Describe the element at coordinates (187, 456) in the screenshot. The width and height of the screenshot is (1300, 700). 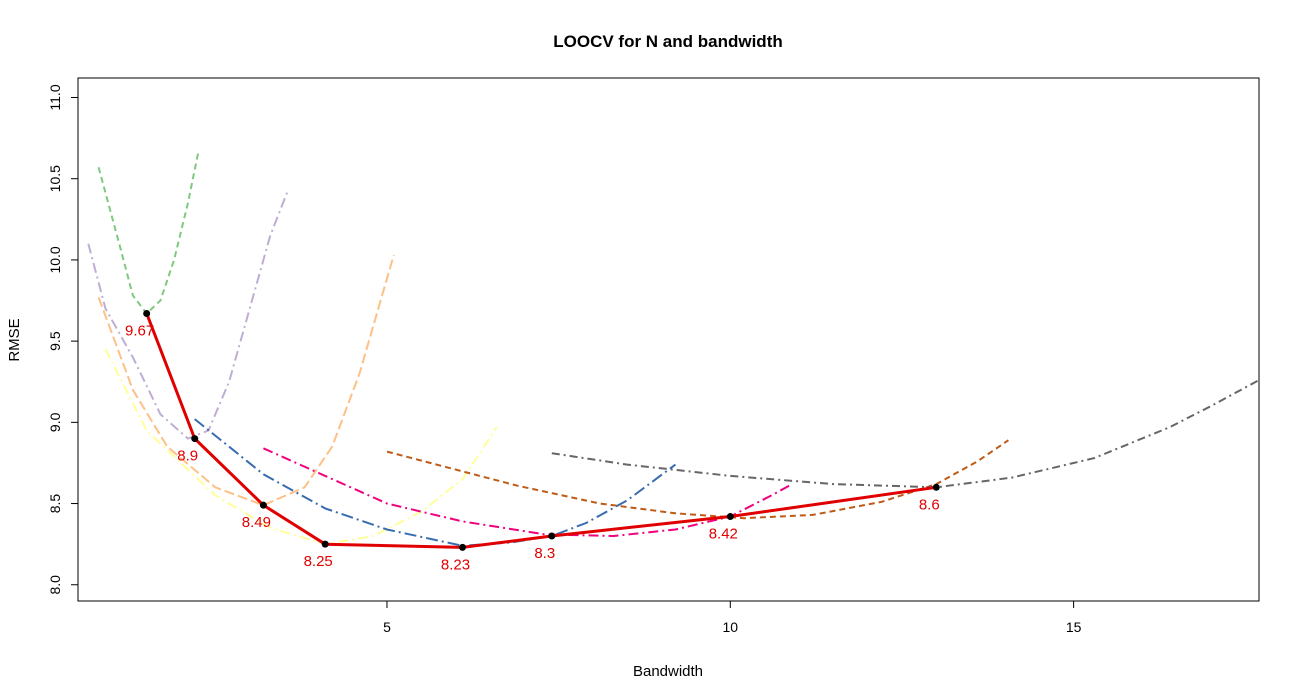
I see `optimum-point-label: 8.9` at that location.